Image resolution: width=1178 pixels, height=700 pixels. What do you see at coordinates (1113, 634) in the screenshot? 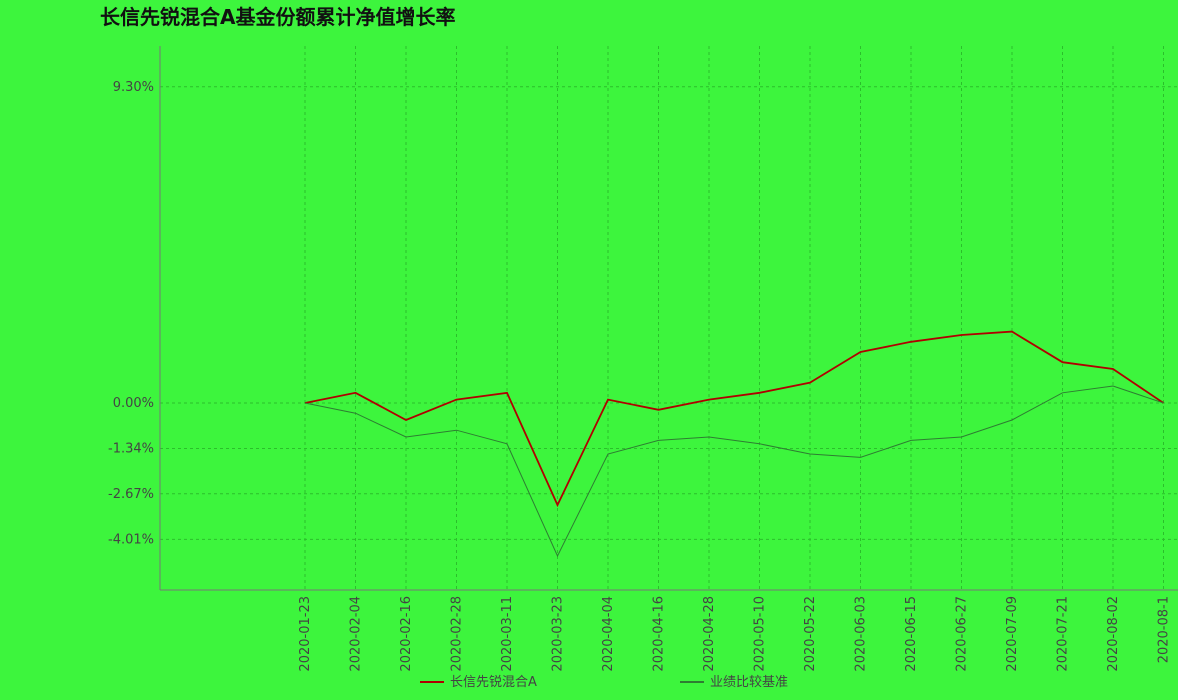
I see `x-tick-label: 2020-08-02` at bounding box center [1113, 634].